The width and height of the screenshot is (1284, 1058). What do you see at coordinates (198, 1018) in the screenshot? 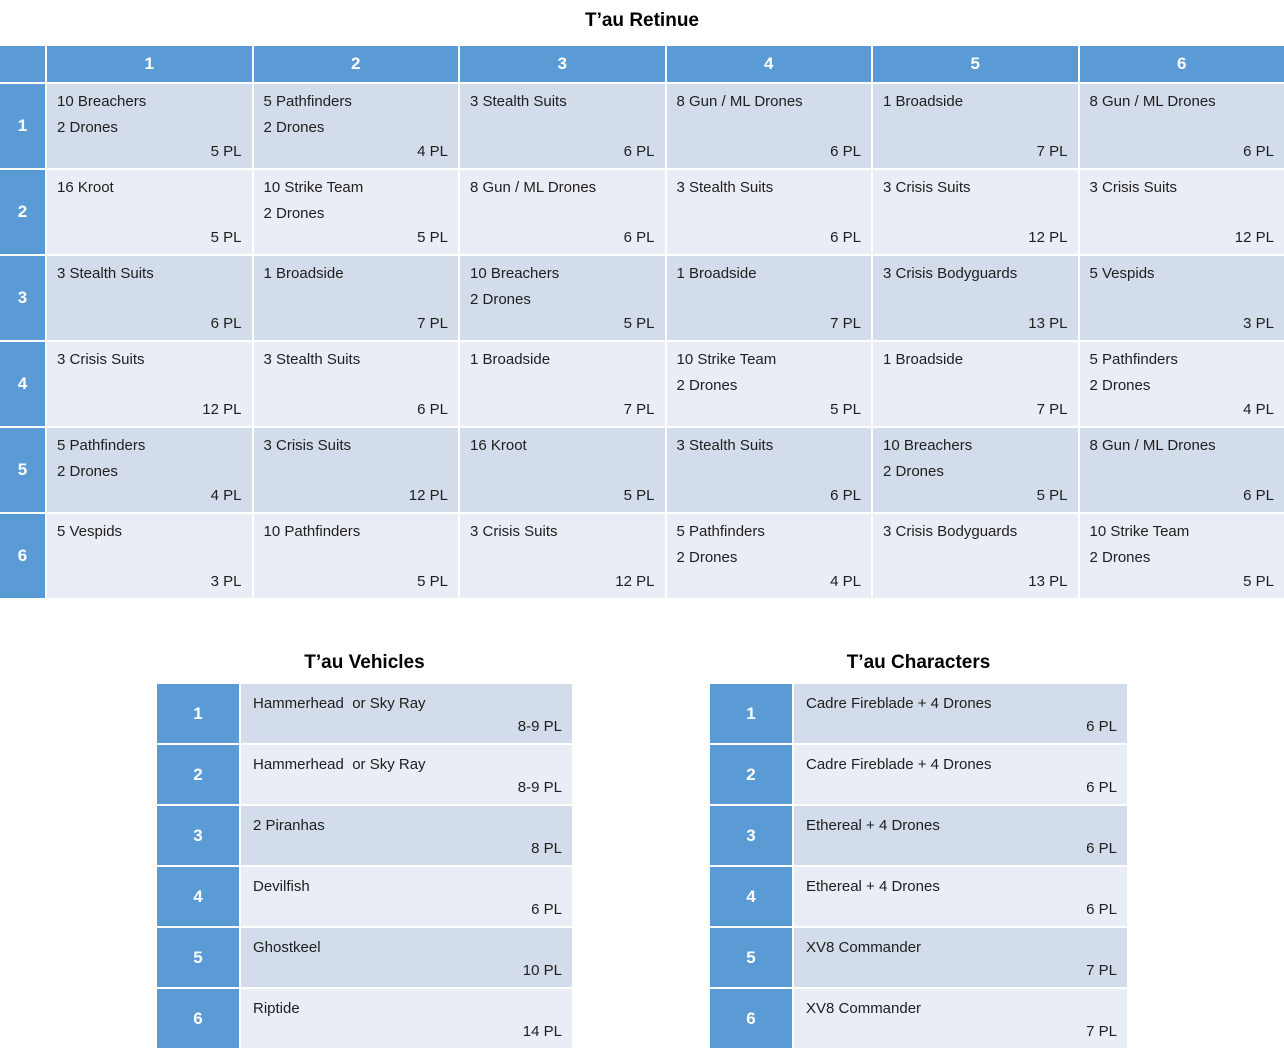
I see `vehicles-row-header-6: 6` at bounding box center [198, 1018].